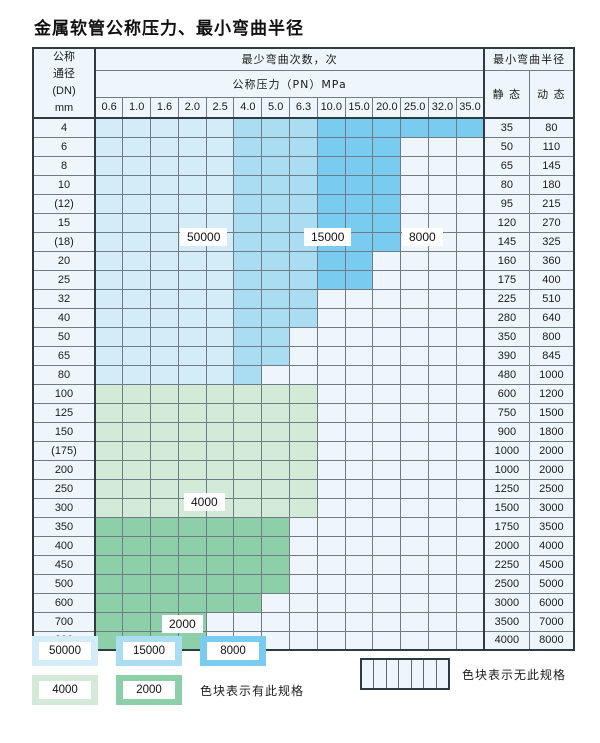  What do you see at coordinates (552, 203) in the screenshot?
I see `row-dynamic-radius: 215` at bounding box center [552, 203].